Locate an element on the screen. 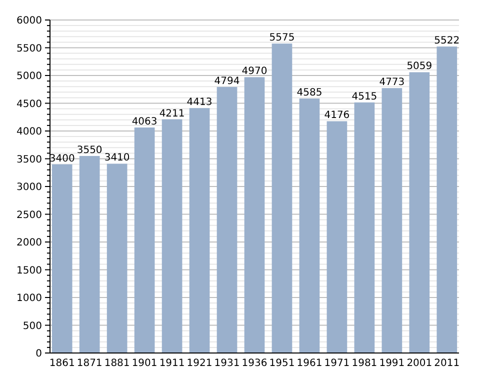 The width and height of the screenshot is (488, 373). x-tick-label: 1931 is located at coordinates (227, 363).